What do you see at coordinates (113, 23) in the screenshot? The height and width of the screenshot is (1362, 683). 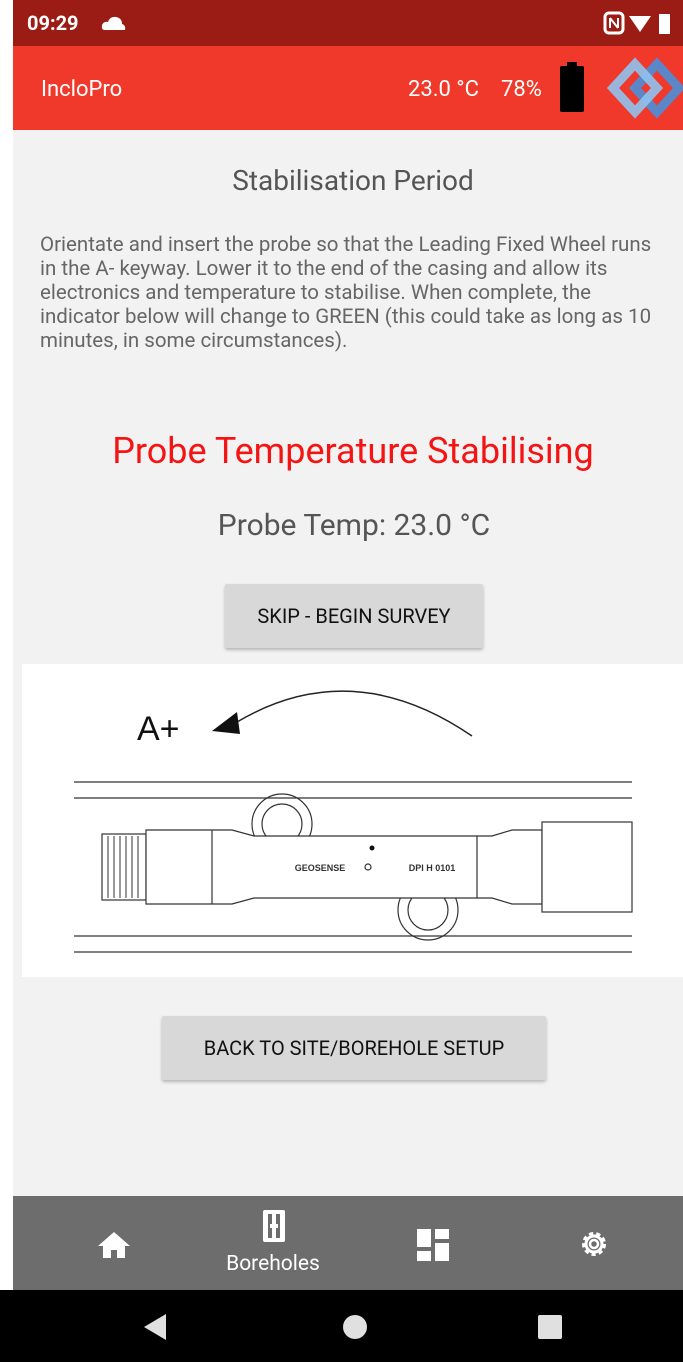 I see `cloud-icon` at bounding box center [113, 23].